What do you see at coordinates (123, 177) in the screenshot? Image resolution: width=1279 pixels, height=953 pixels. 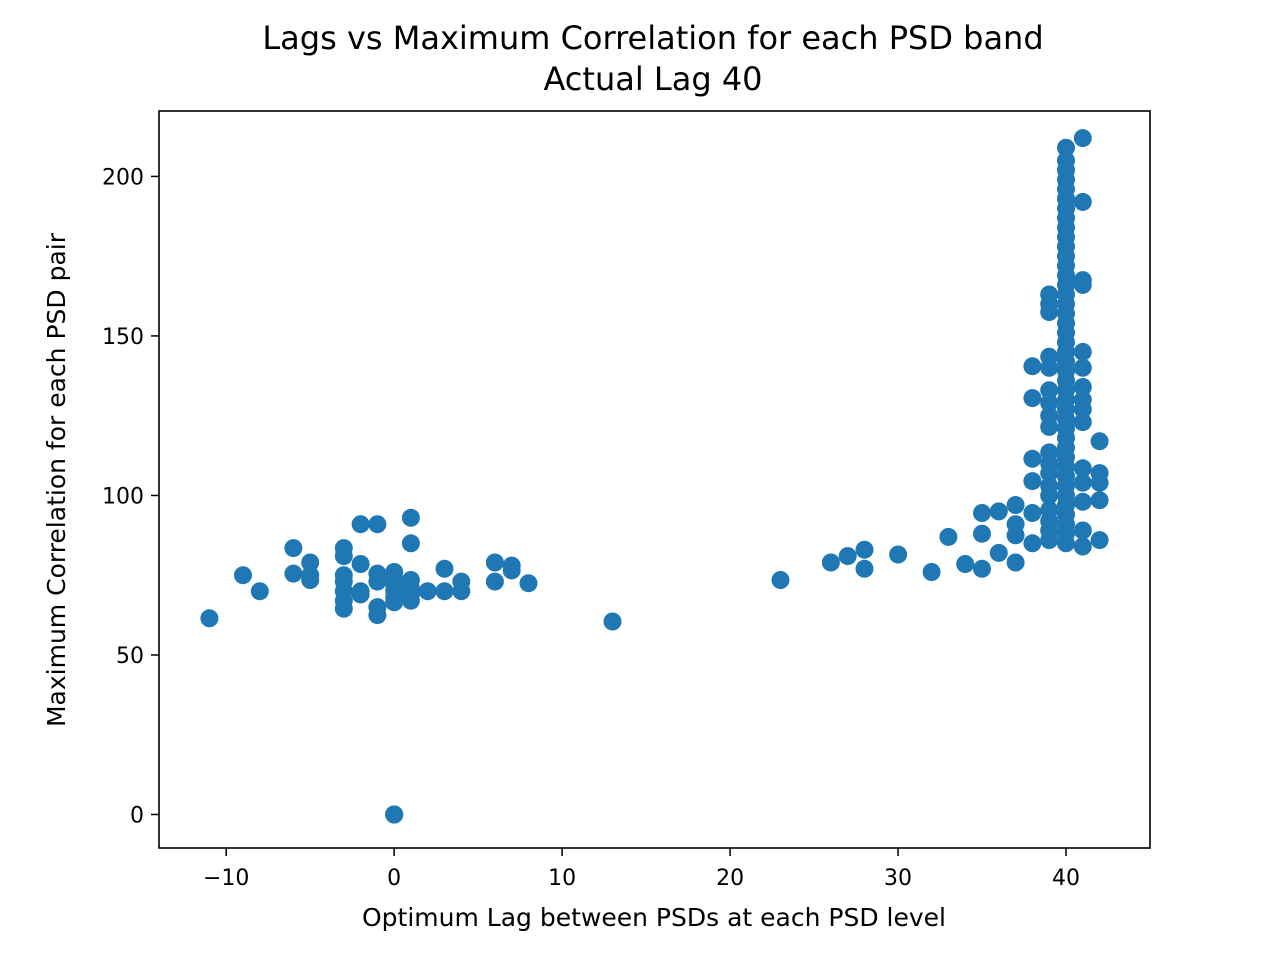 I see `y-tick-label: 200` at bounding box center [123, 177].